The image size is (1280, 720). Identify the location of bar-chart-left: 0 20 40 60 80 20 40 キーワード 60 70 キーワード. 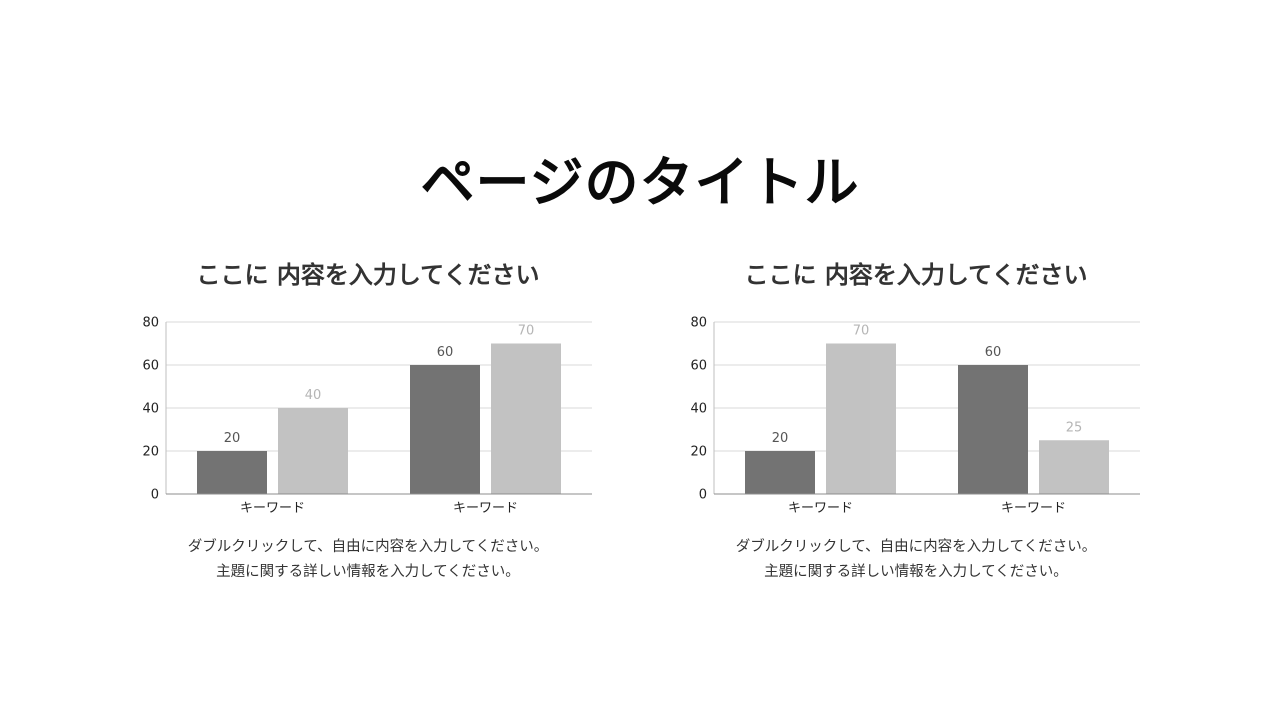
(367, 416).